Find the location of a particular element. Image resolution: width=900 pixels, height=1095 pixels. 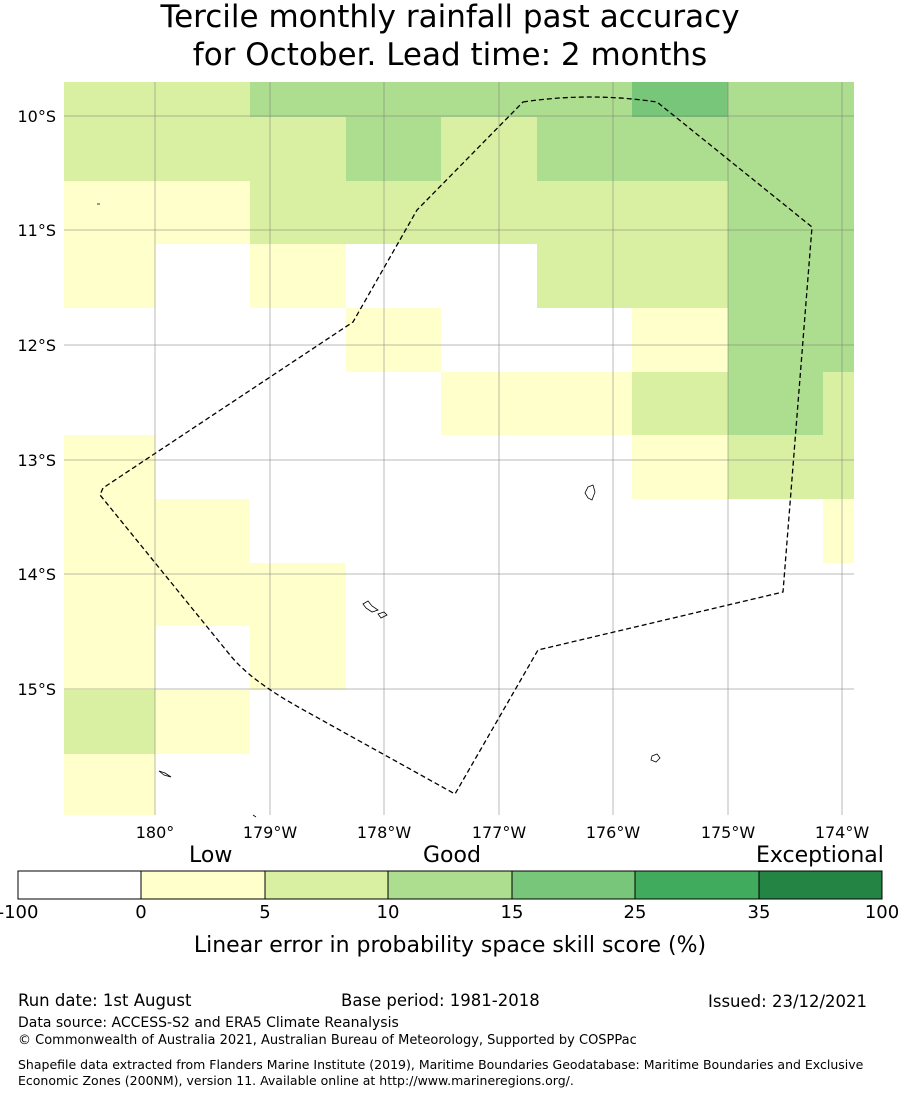

latitude-label: 15°S is located at coordinates (36, 689).